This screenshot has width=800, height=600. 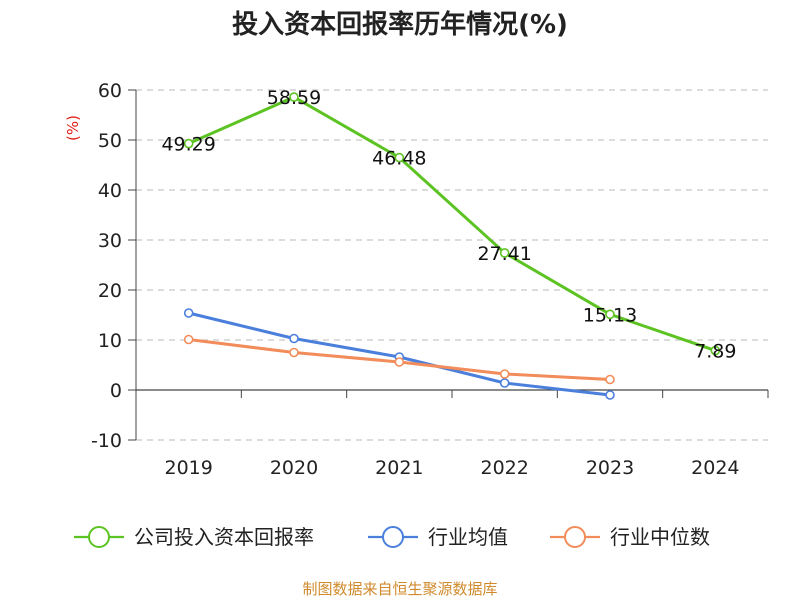 I want to click on data-label: 27.41, so click(x=504, y=254).